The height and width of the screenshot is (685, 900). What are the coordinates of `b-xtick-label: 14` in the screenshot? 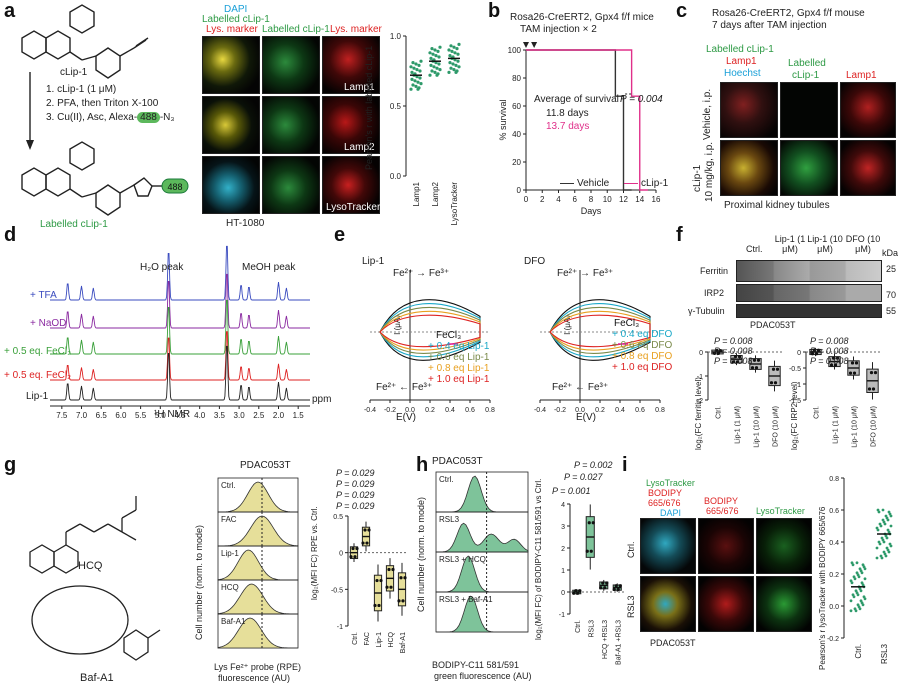 It's located at (639, 199).